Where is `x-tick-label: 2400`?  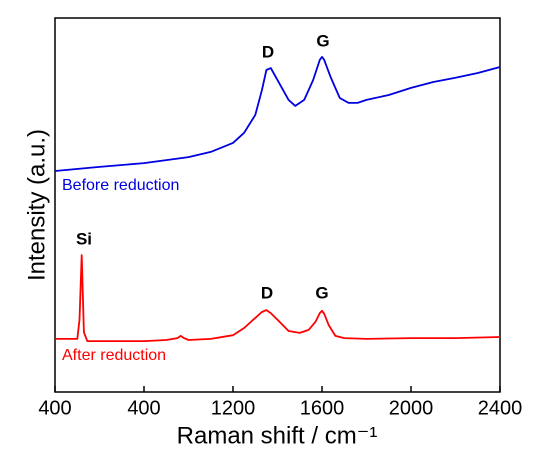 x-tick-label: 2400 is located at coordinates (500, 408).